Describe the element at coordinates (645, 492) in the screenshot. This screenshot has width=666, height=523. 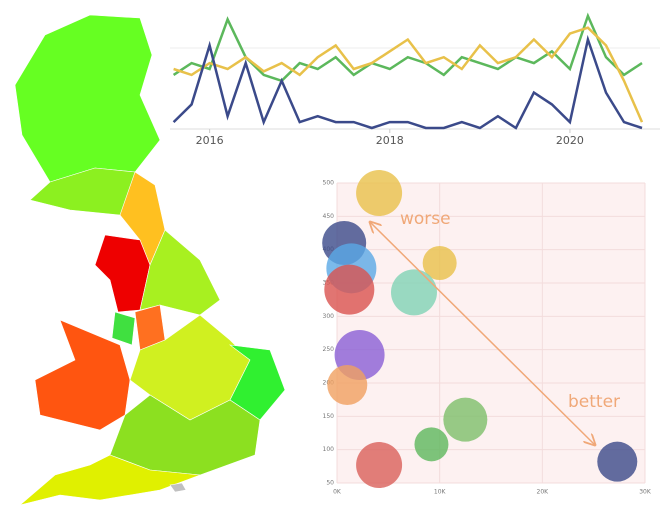
I see `x-tick-label: 30K` at that location.